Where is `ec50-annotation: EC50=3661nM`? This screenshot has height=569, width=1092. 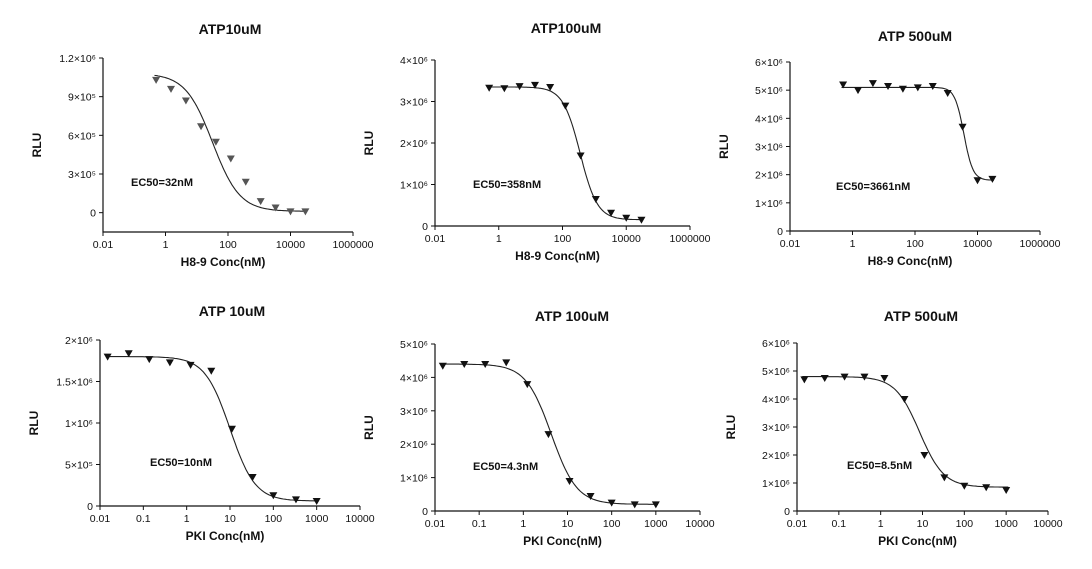 ec50-annotation: EC50=3661nM is located at coordinates (873, 187).